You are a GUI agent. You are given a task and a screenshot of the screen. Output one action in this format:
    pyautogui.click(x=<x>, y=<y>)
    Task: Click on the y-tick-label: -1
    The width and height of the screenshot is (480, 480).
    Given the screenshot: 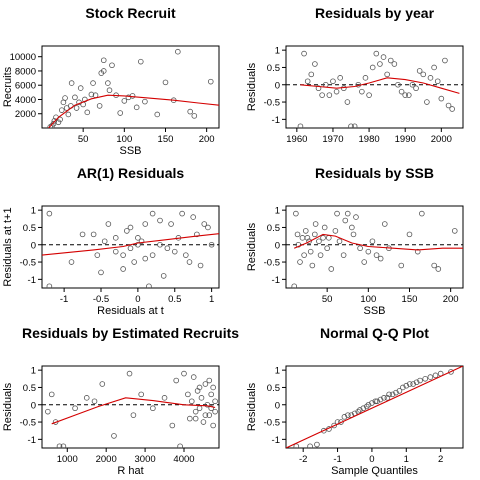 What is the action you would take?
    pyautogui.click(x=32, y=440)
    